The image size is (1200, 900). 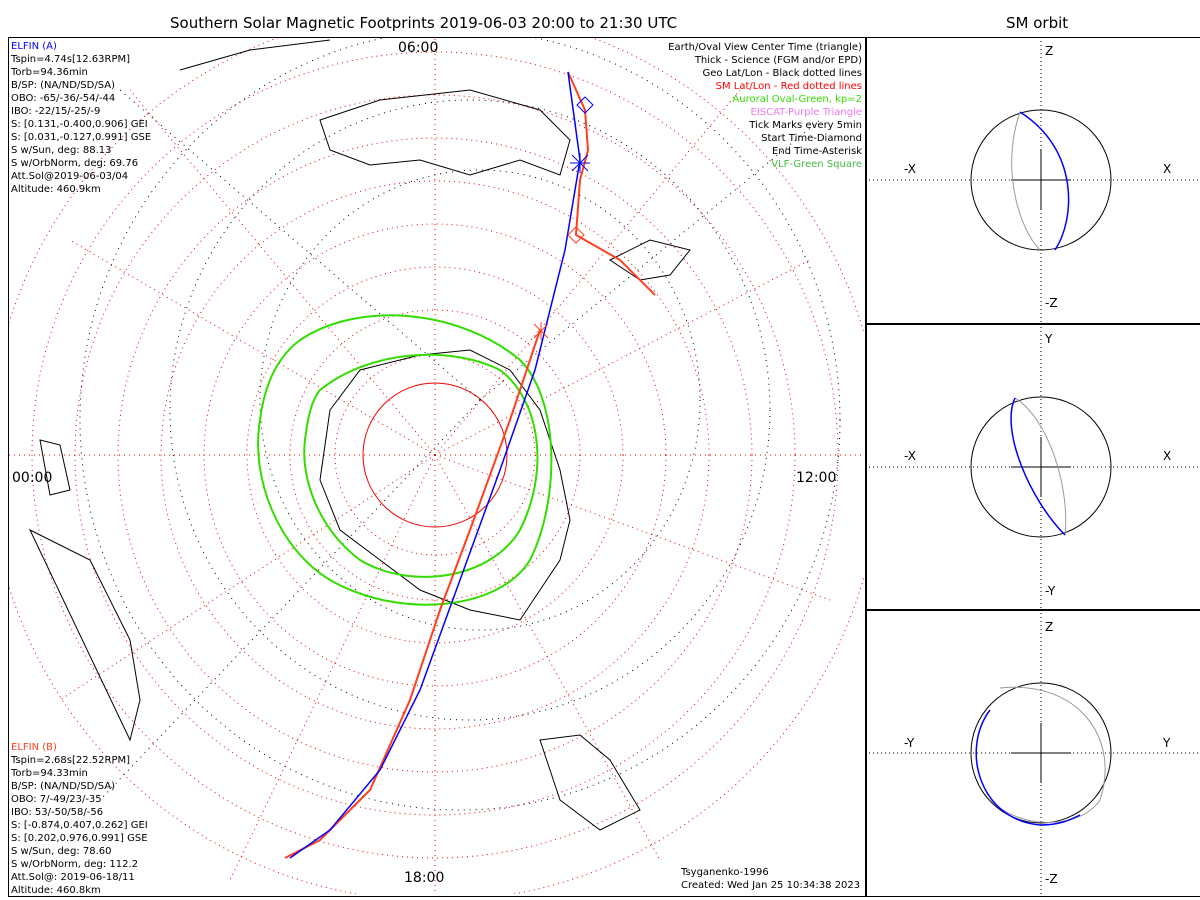 I want to click on axis-label-right: Y, so click(x=1167, y=743).